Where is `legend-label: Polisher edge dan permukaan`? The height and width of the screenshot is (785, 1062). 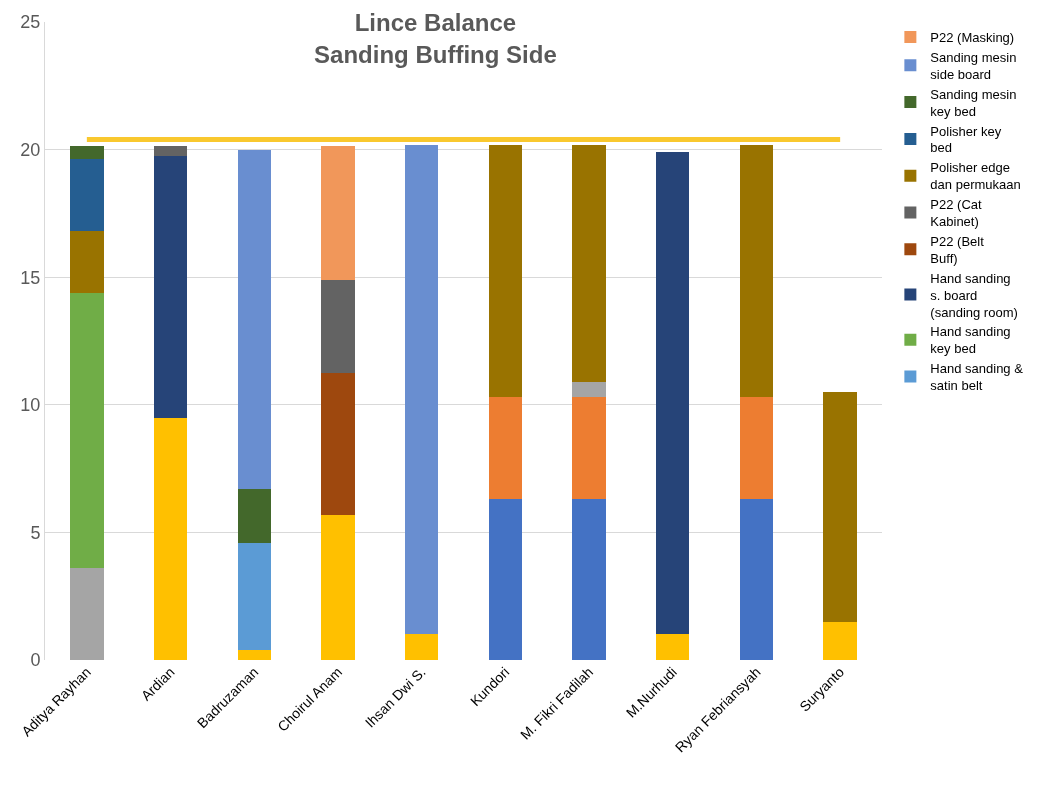
legend-label: Polisher edge dan permukaan is located at coordinates (975, 176).